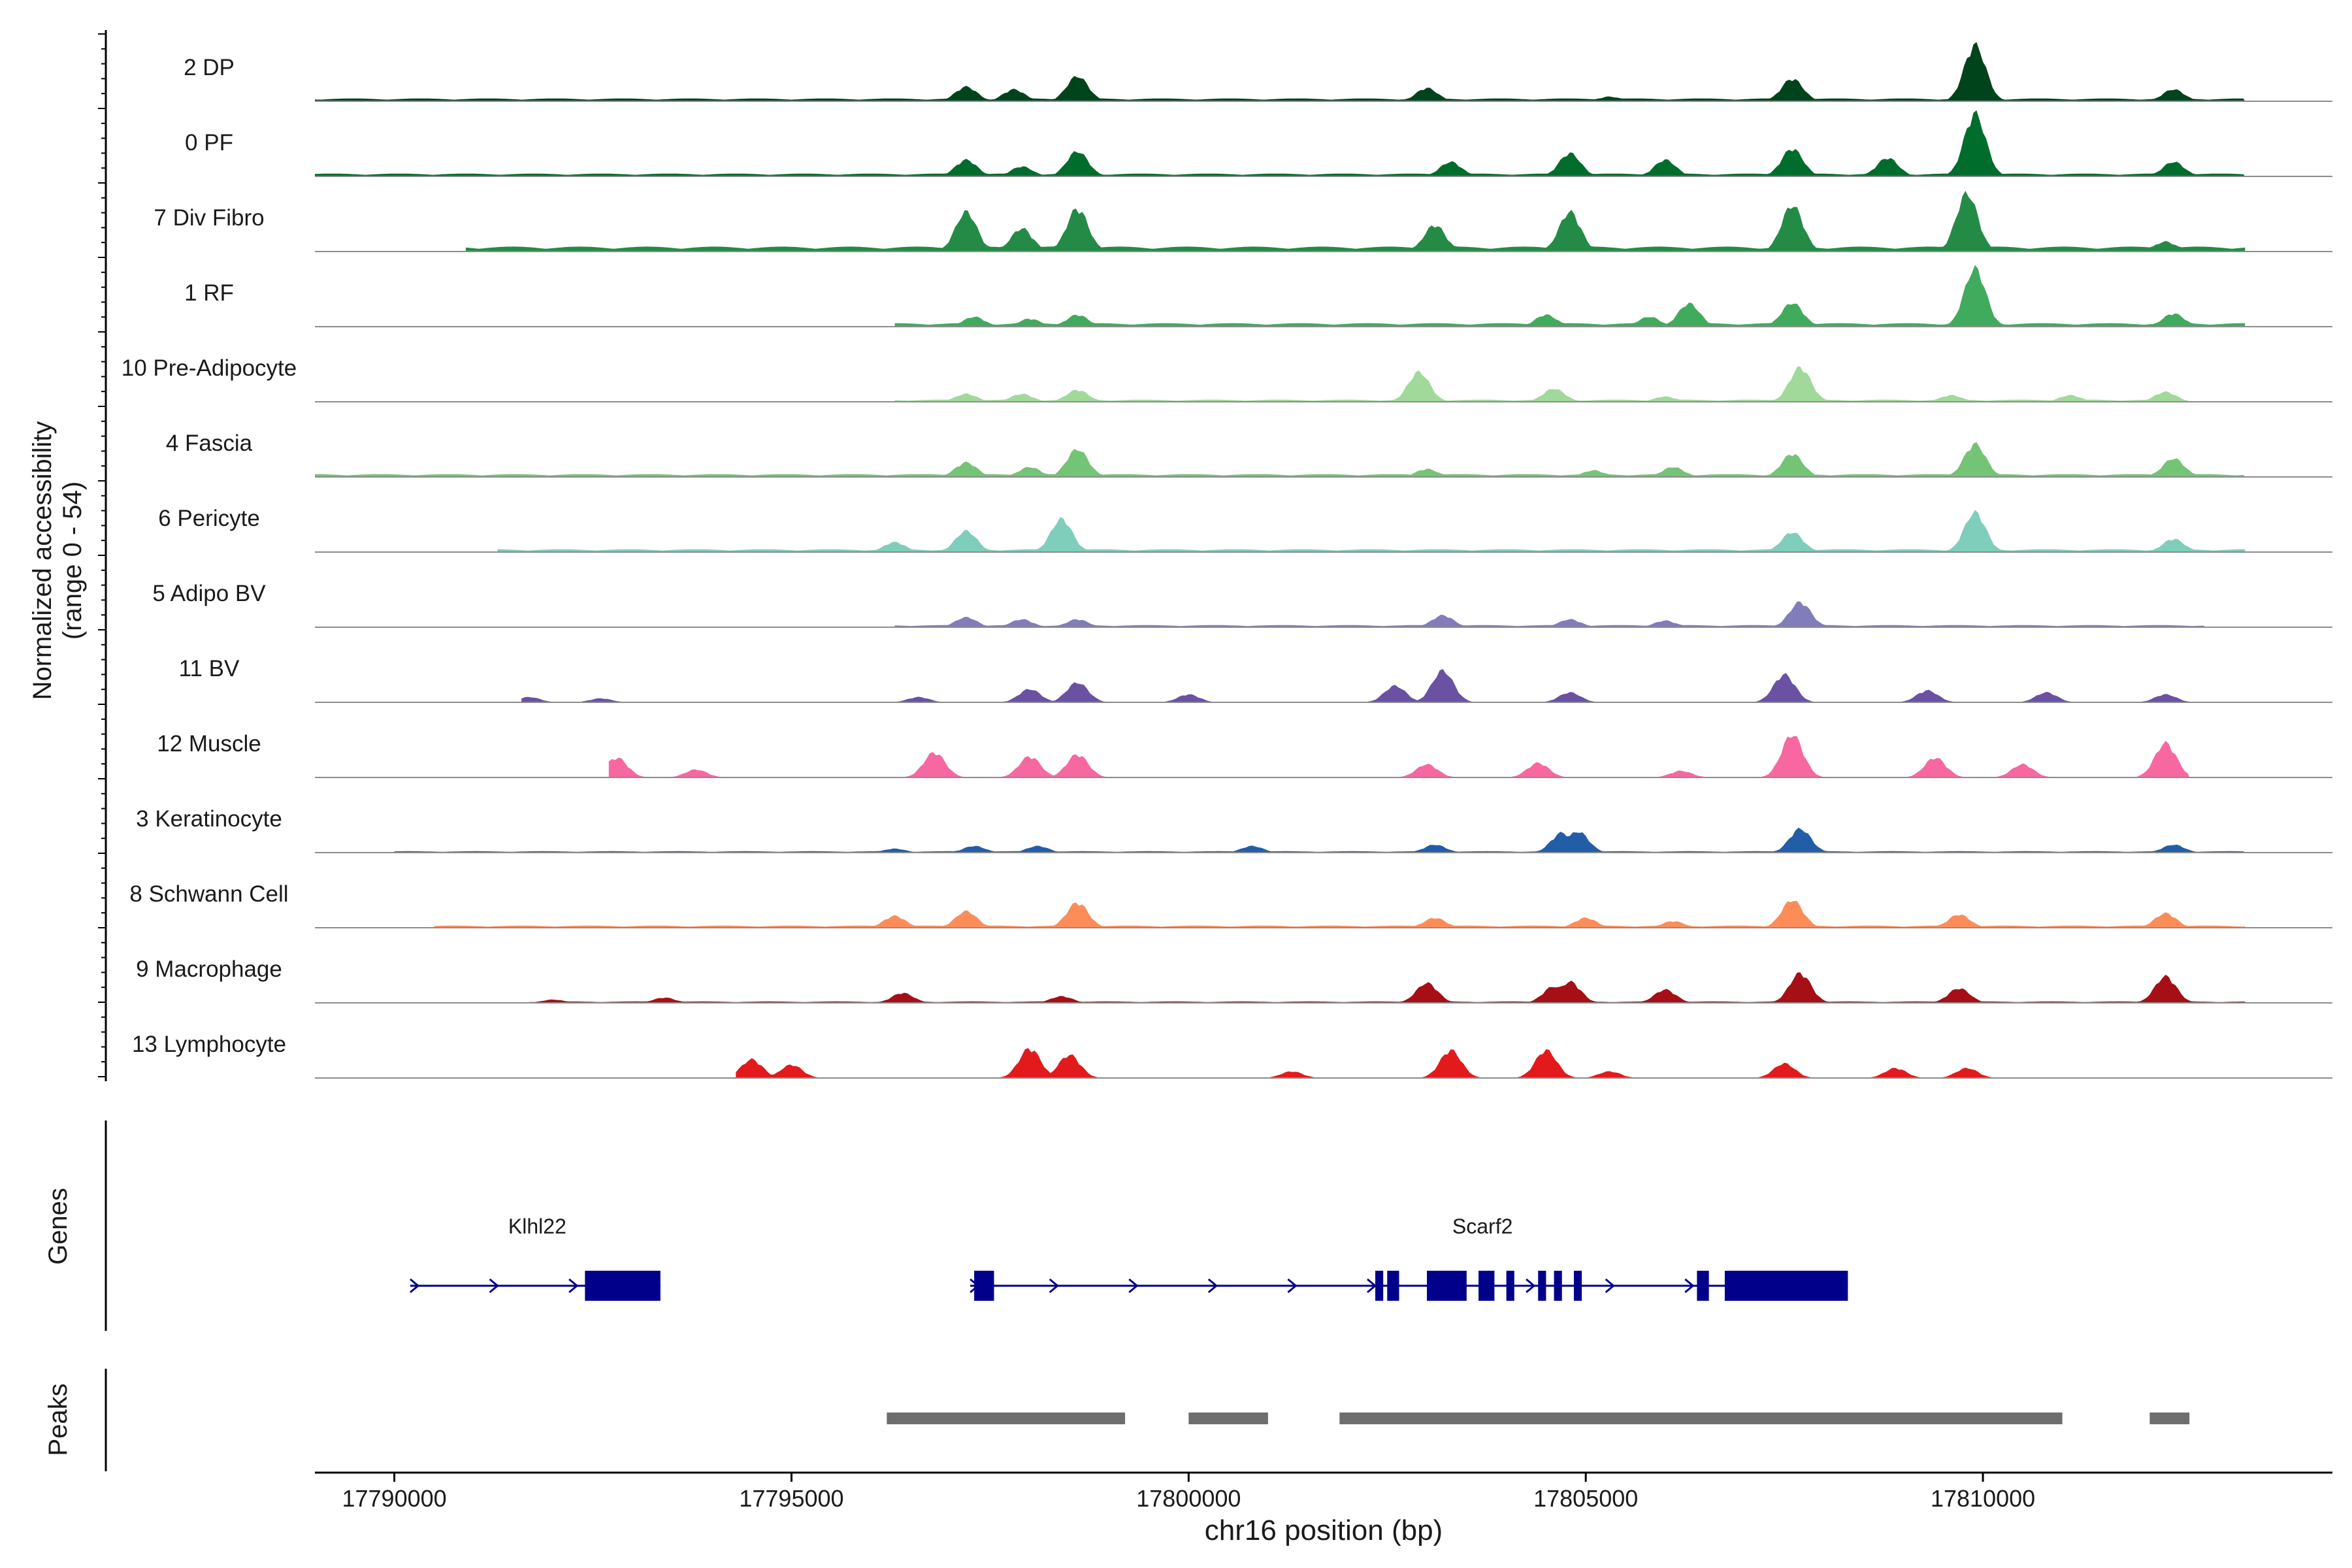 This screenshot has width=2352, height=1568. I want to click on gene-klhl22: Klhl22, so click(535, 1258).